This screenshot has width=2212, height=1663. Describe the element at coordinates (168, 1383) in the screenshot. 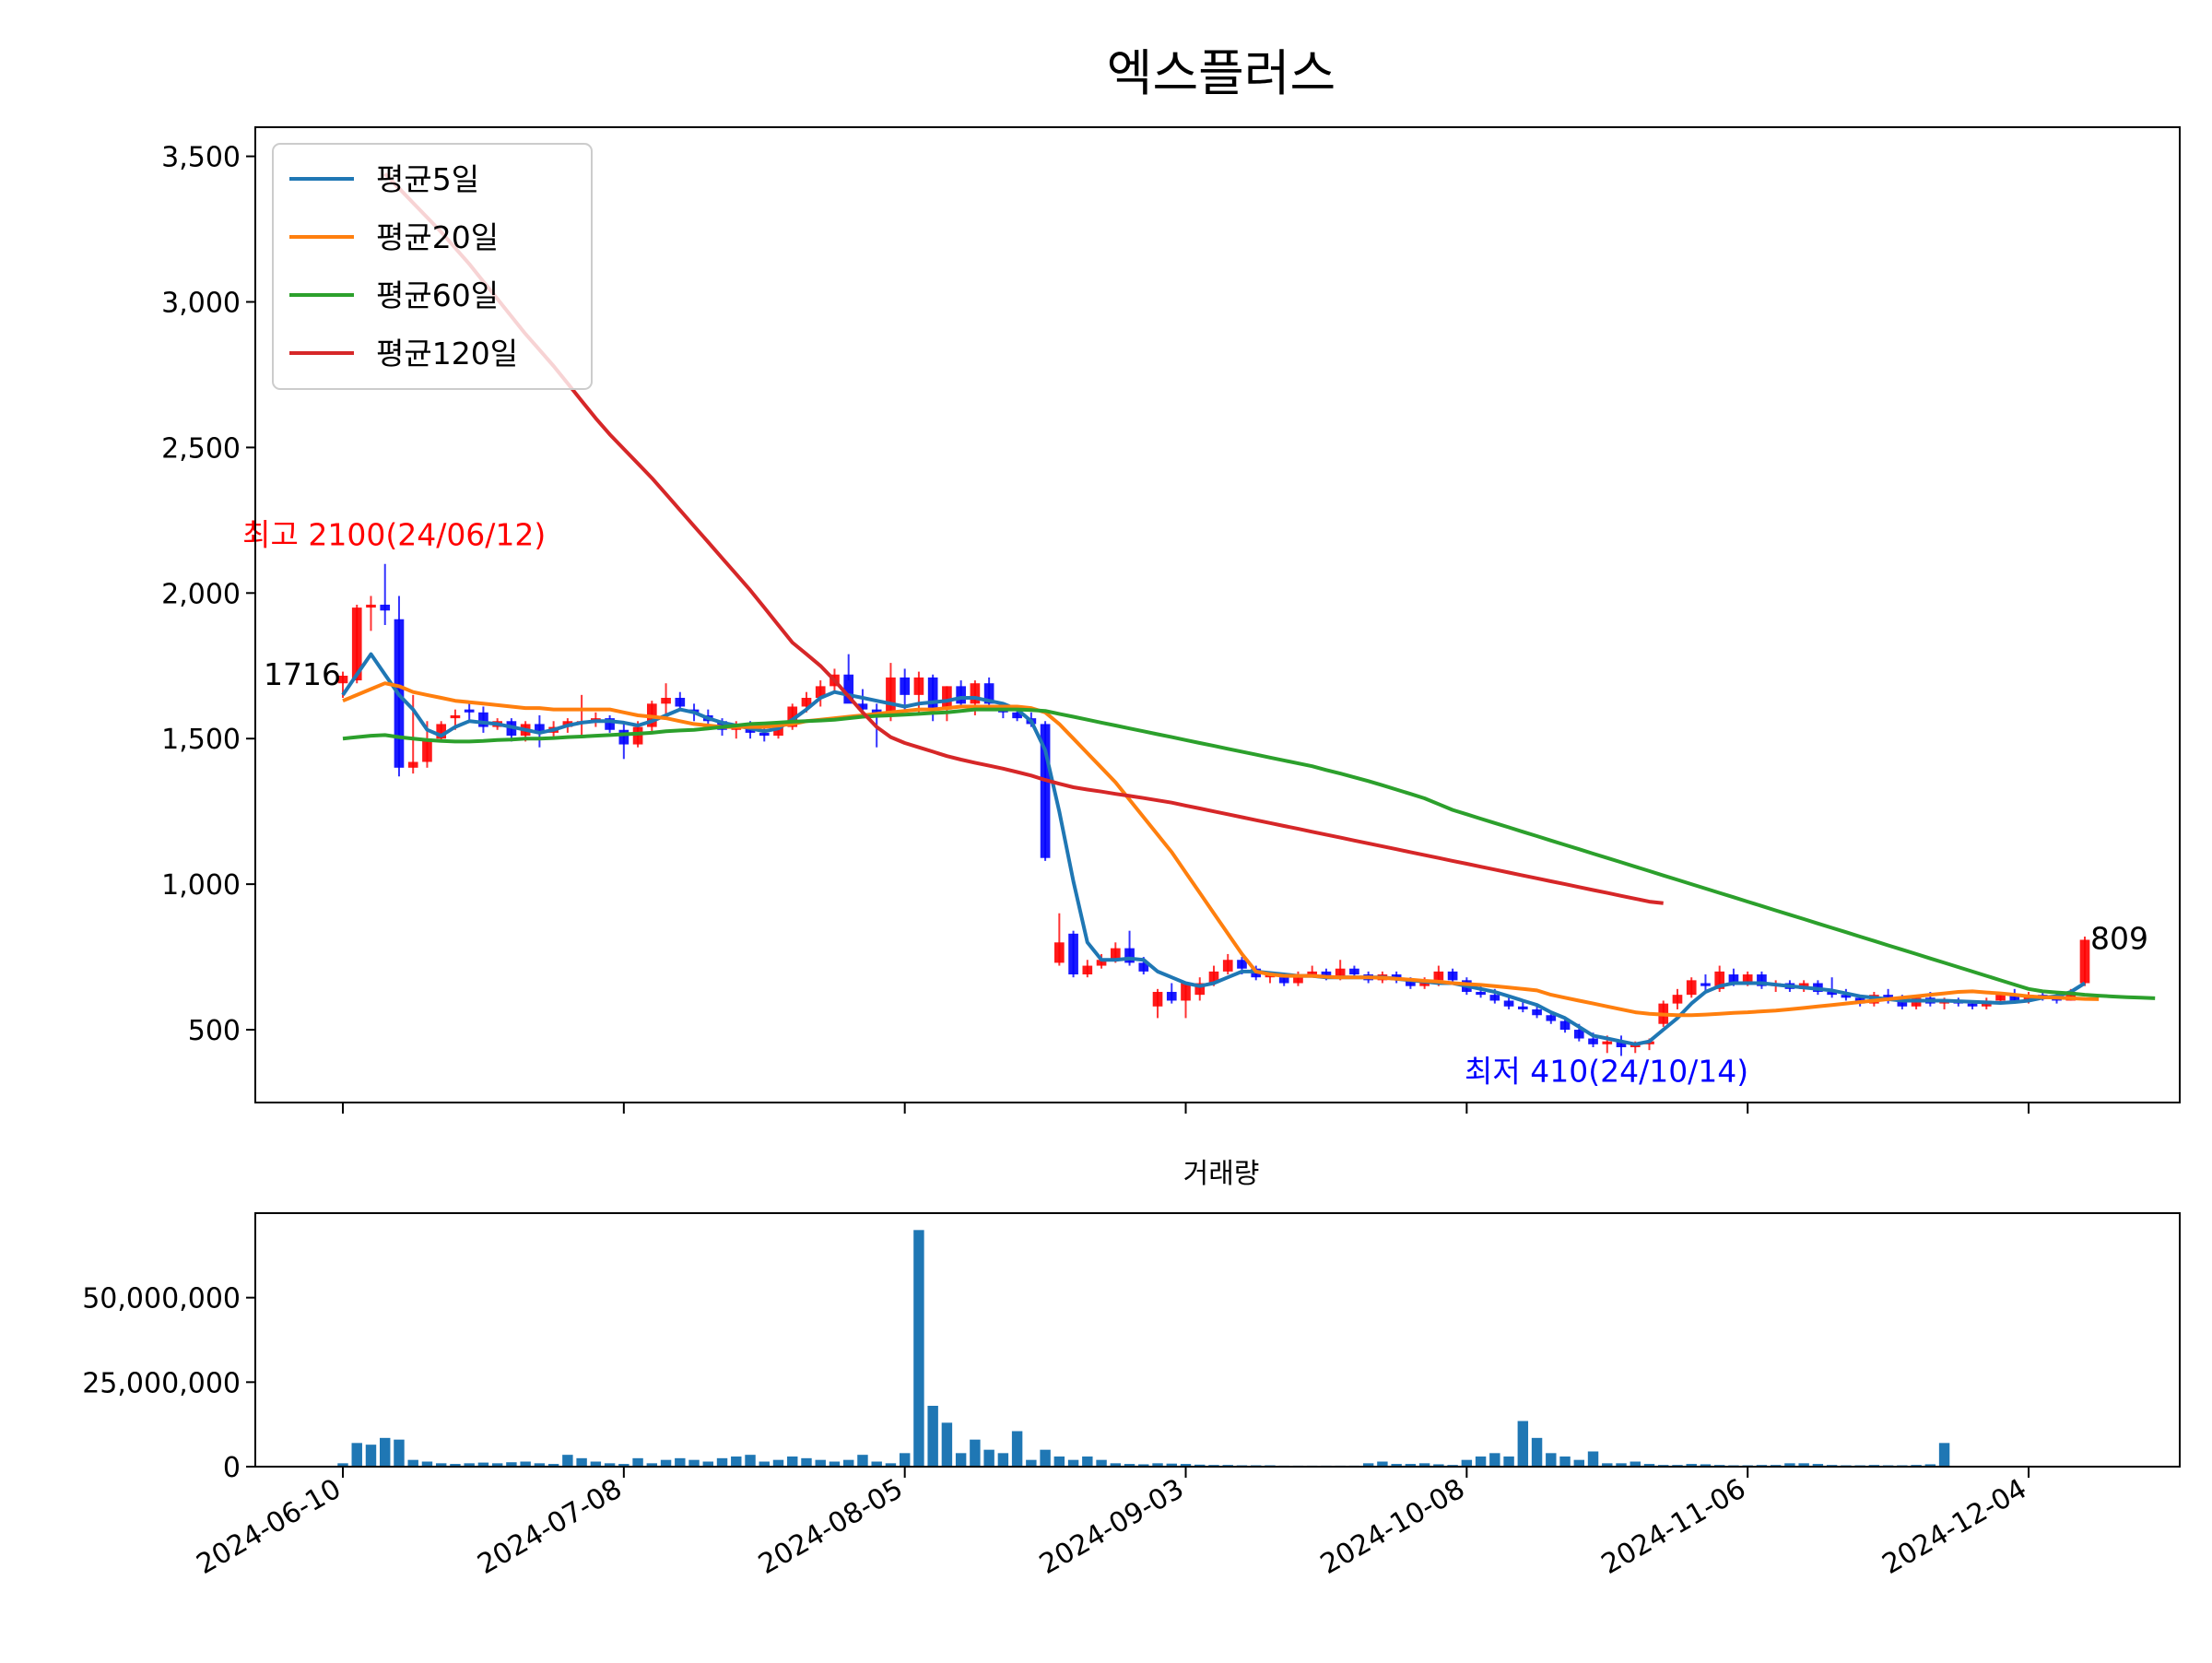

I see `volume-y-axis: 0 25,000,000 50,000,000` at that location.